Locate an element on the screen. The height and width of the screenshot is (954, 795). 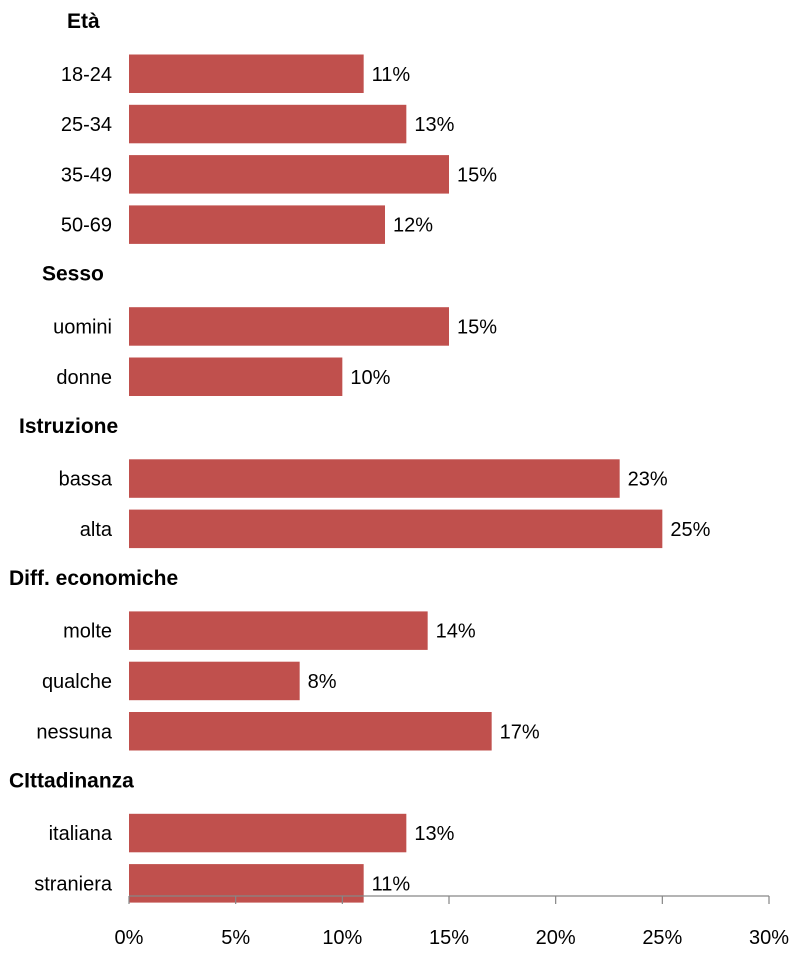
group-label: Età is located at coordinates (83, 21).